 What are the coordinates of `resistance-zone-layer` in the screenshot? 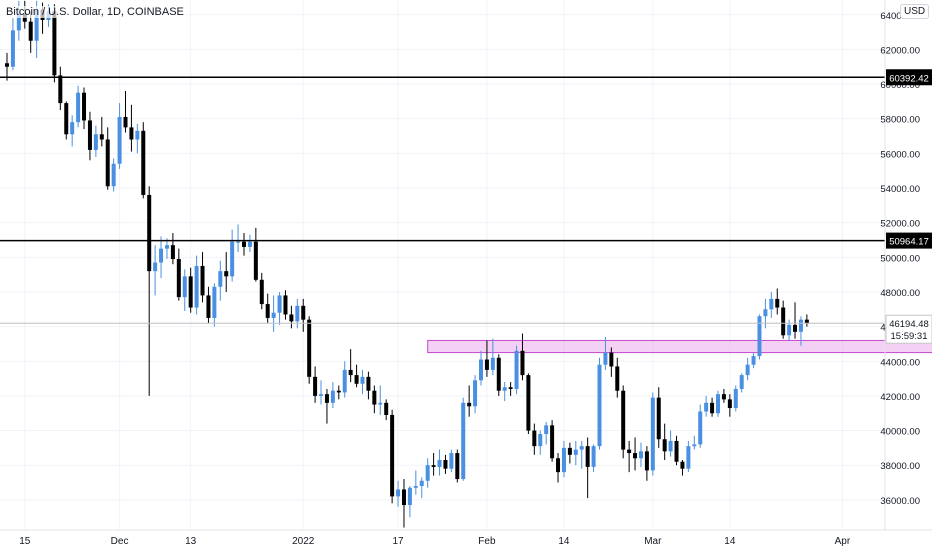 It's located at (679, 346).